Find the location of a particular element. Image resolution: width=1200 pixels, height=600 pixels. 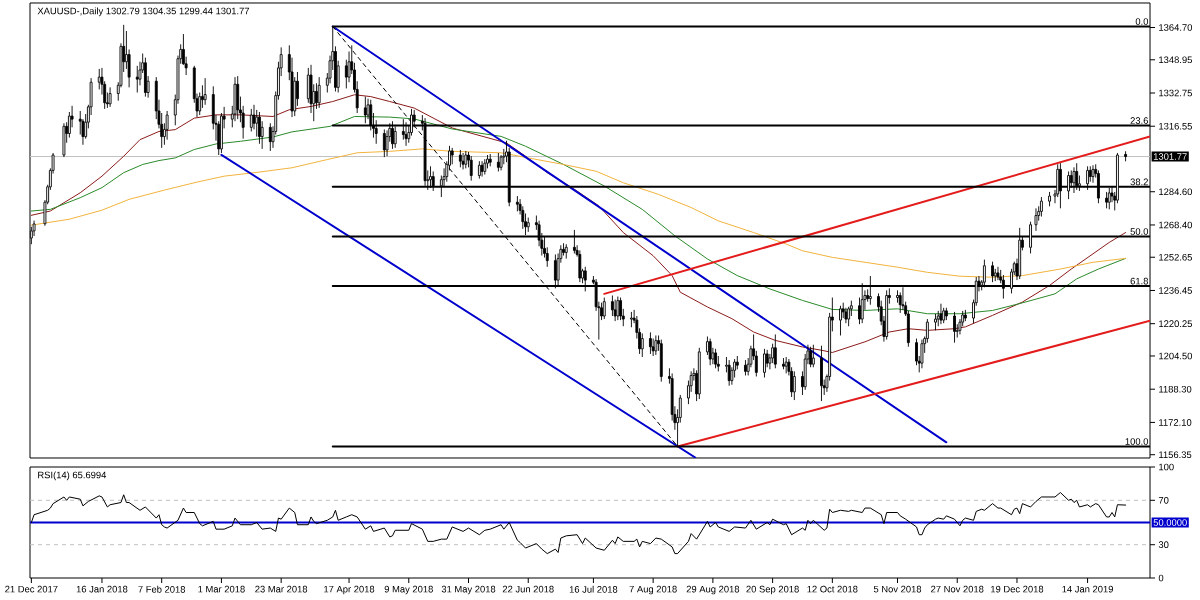

x-tick-label: 12 Oct 2018 is located at coordinates (832, 589).